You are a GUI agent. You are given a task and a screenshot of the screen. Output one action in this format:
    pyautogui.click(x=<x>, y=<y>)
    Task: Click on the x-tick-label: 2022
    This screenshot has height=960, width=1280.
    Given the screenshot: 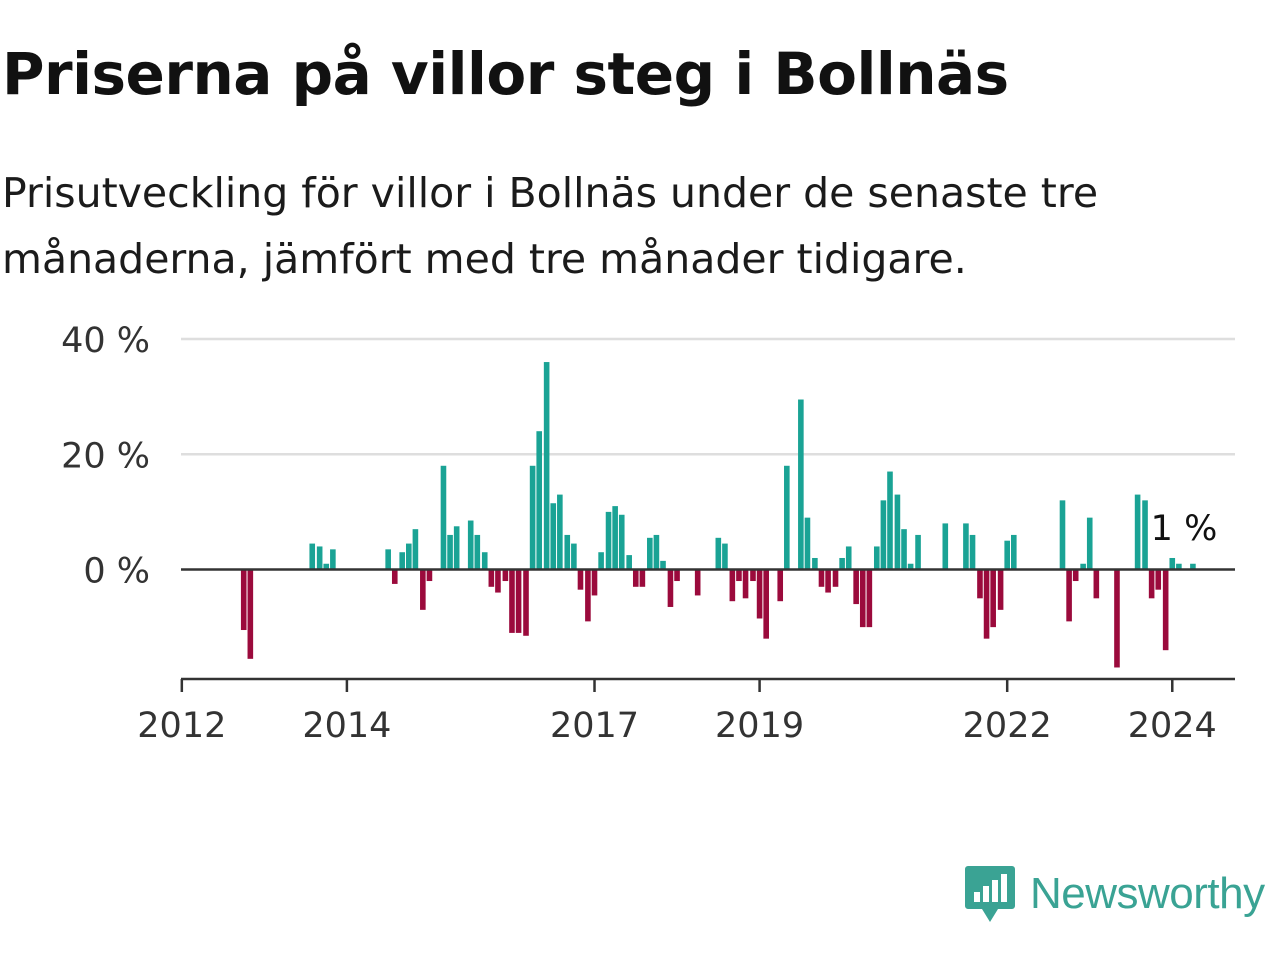 What is the action you would take?
    pyautogui.click(x=1007, y=726)
    